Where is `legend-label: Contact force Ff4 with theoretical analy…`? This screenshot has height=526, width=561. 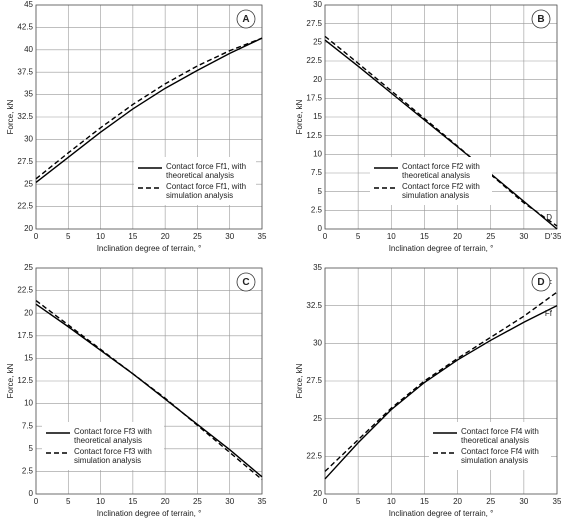 legend-label: Contact force Ff4 with theoretical analy… is located at coordinates (500, 436).